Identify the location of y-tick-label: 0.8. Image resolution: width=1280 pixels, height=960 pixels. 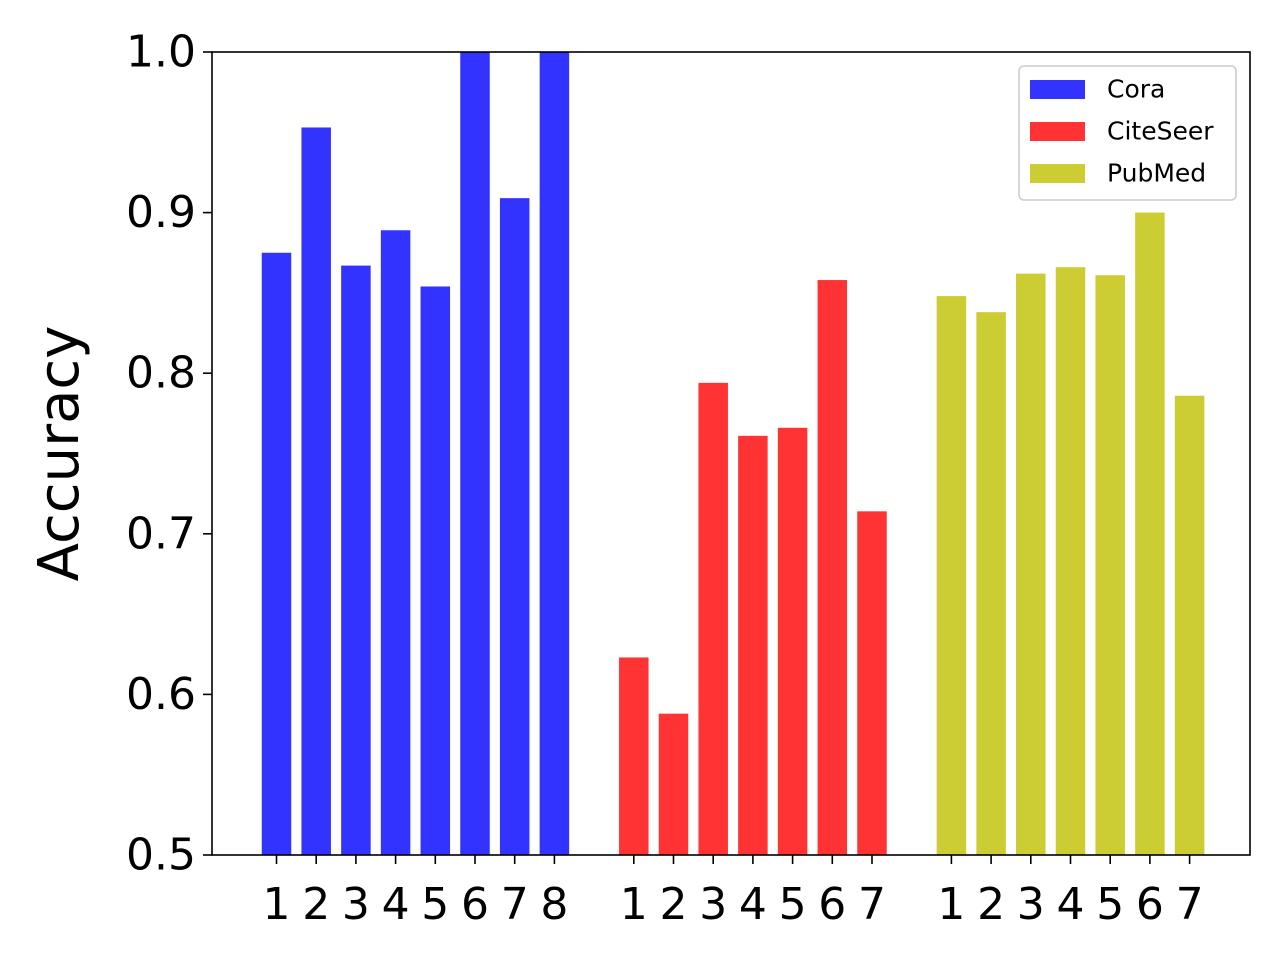
(161, 373).